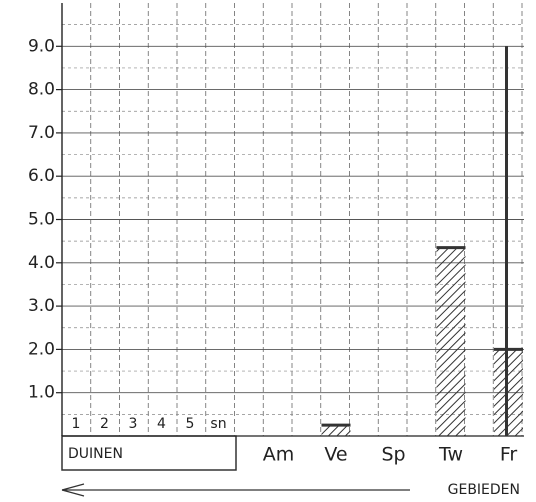 Image resolution: width=536 pixels, height=502 pixels. What do you see at coordinates (73, 490) in the screenshot?
I see `arrow-head` at bounding box center [73, 490].